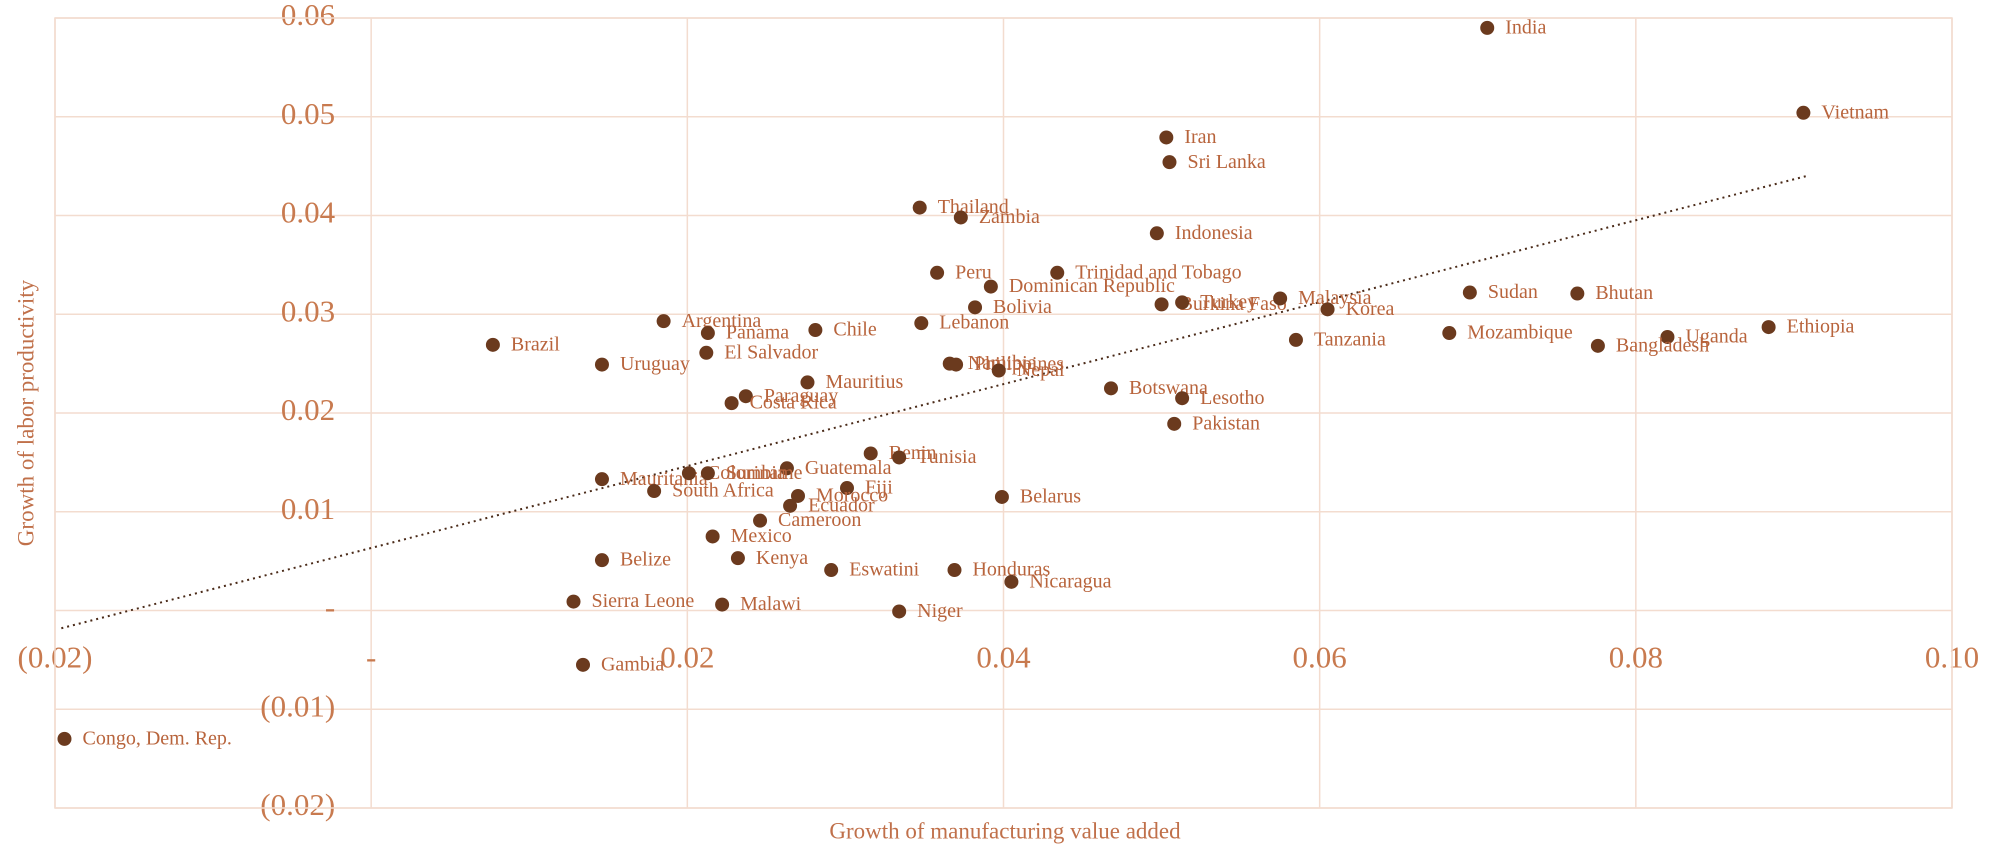  What do you see at coordinates (1003, 657) in the screenshot?
I see `x-tick-label: 0.04` at bounding box center [1003, 657].